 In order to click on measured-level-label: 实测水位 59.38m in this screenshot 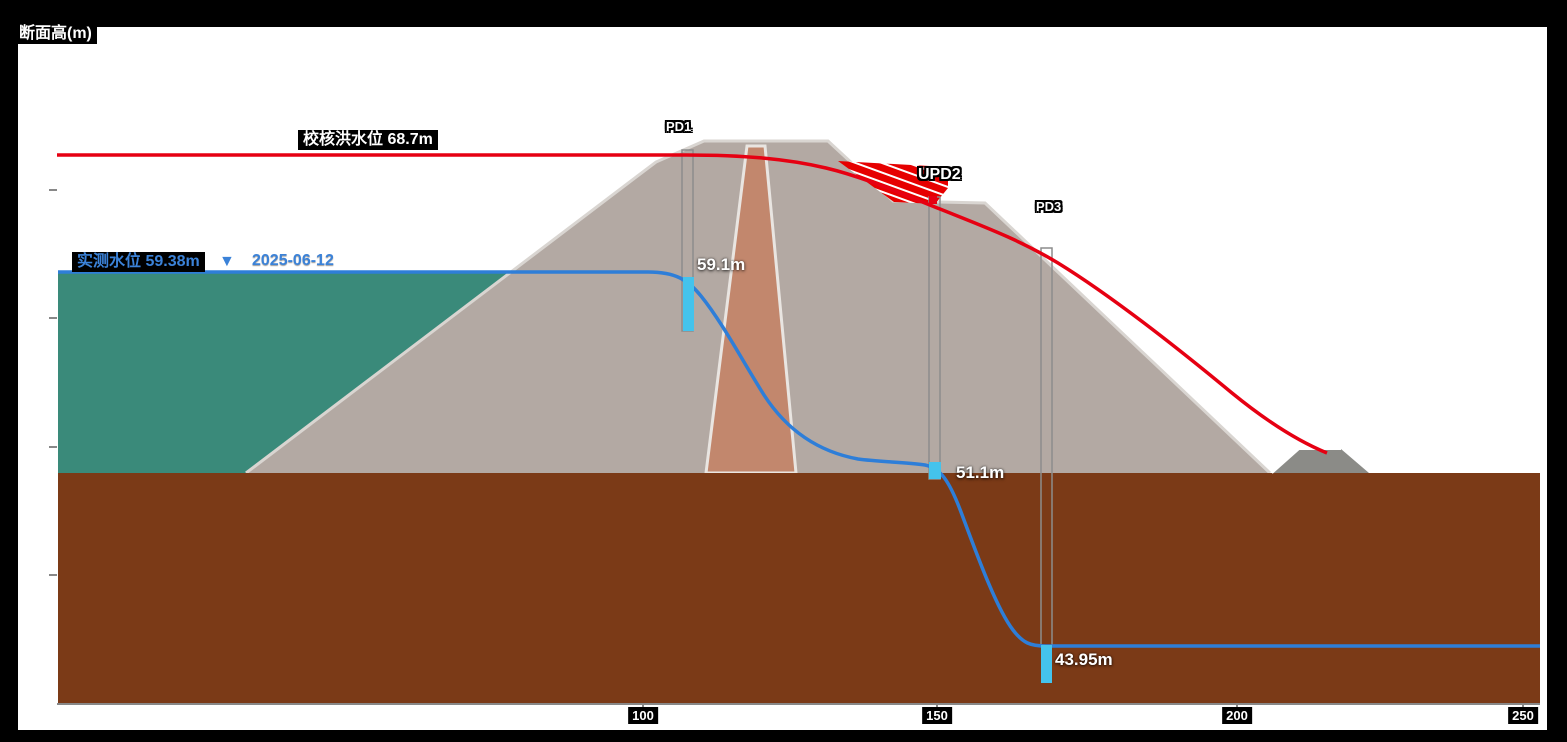, I will do `click(138, 262)`.